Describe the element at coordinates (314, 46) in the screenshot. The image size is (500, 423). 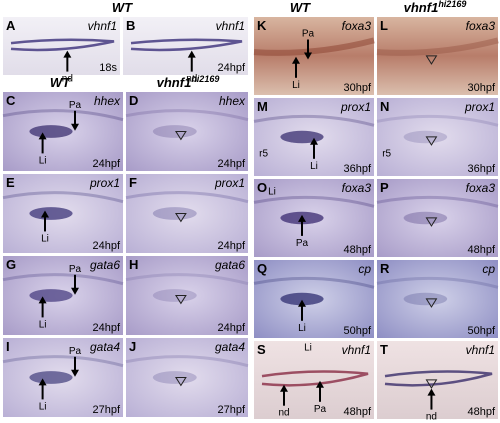
I see `gut-structure` at that location.